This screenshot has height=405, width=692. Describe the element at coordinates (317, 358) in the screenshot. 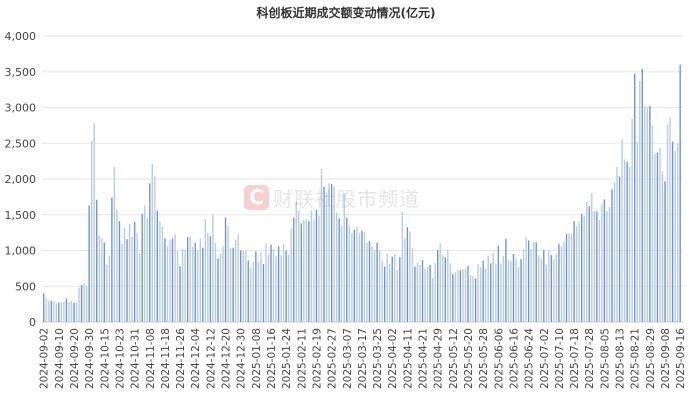

I see `x-tick-label: 2025-02-19` at that location.